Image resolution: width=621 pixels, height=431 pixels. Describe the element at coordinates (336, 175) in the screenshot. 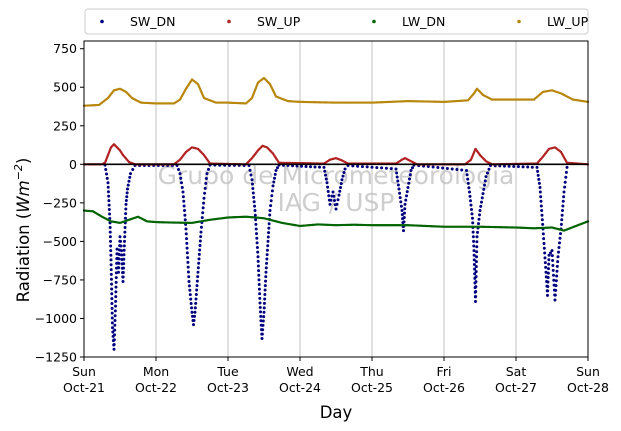

I see `watermark-line-1: Grupo de Micrometeorologia` at that location.